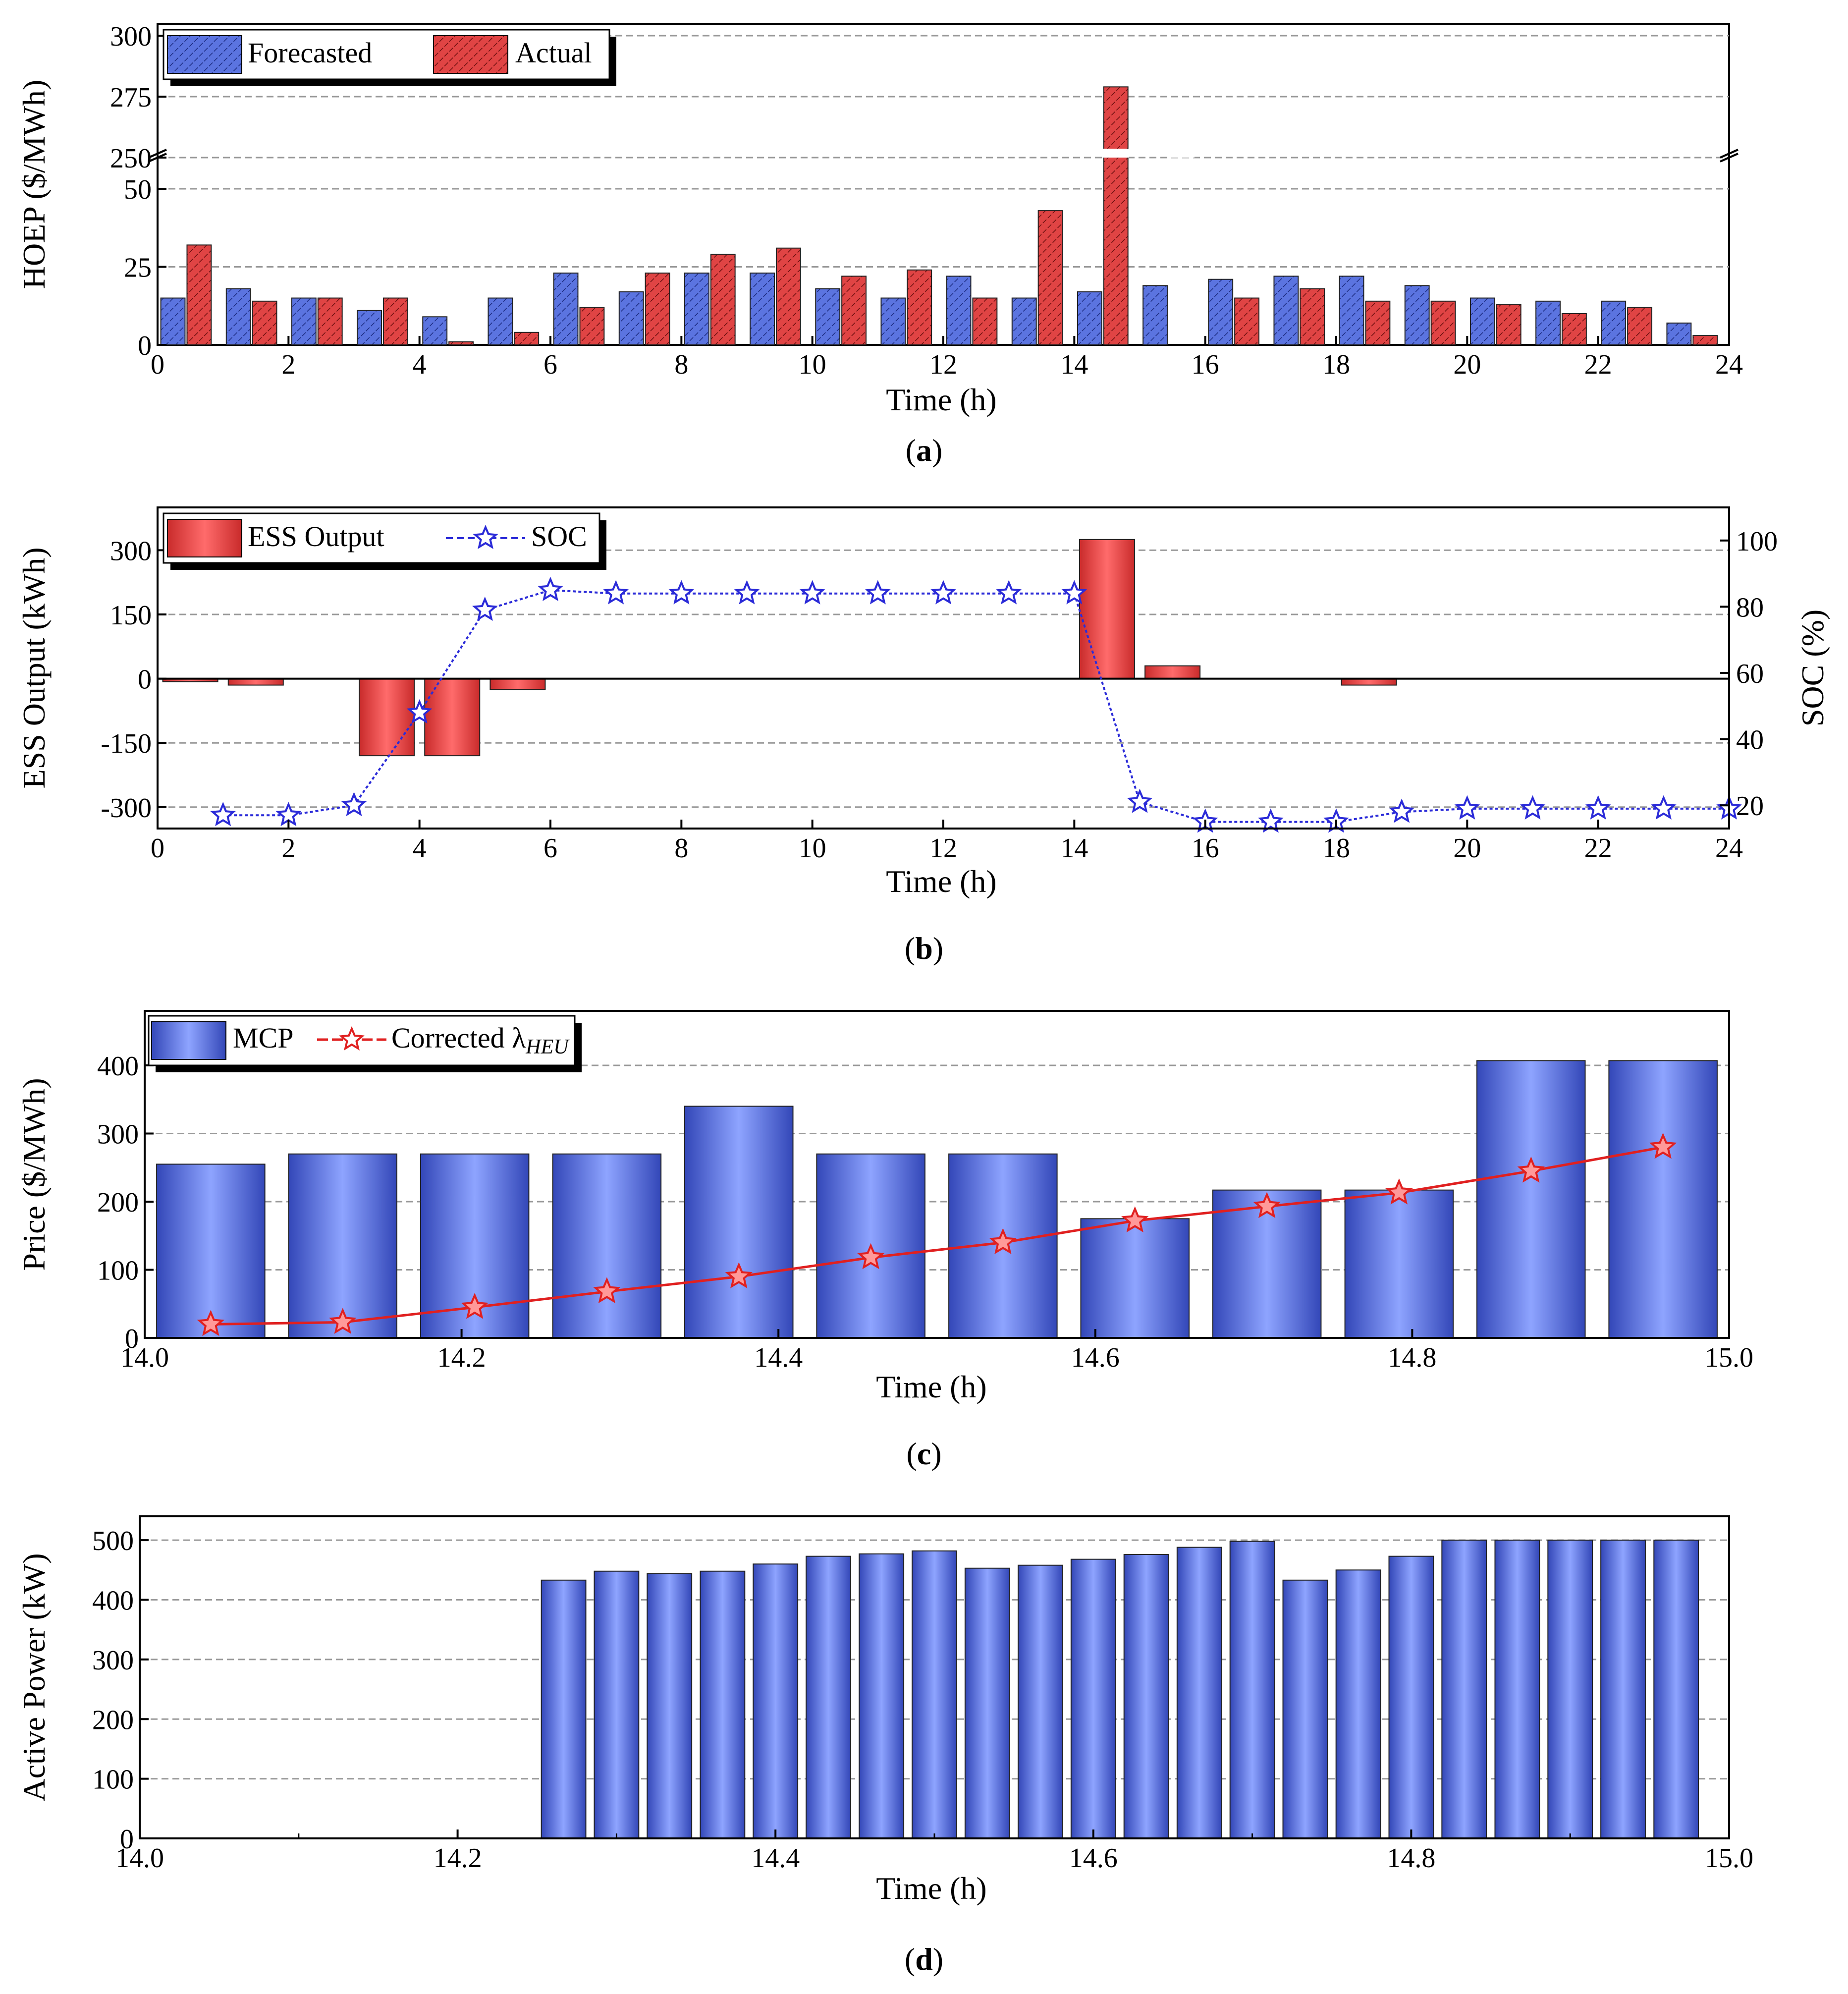 The image size is (1848, 1994). I want to click on legend-lambda-subscript: HEU, so click(547, 1047).